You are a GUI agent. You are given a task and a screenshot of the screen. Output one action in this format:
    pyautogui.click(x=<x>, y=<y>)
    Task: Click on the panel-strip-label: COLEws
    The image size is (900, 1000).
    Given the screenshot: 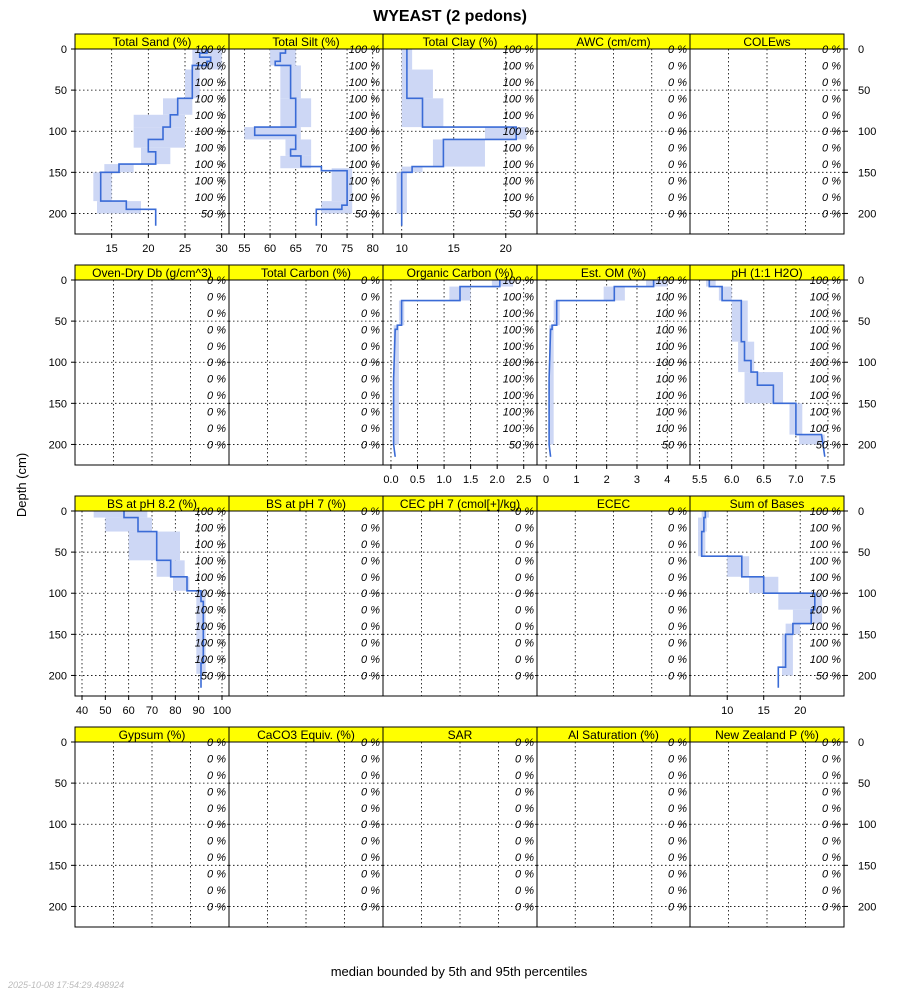 What is the action you would take?
    pyautogui.click(x=766, y=42)
    